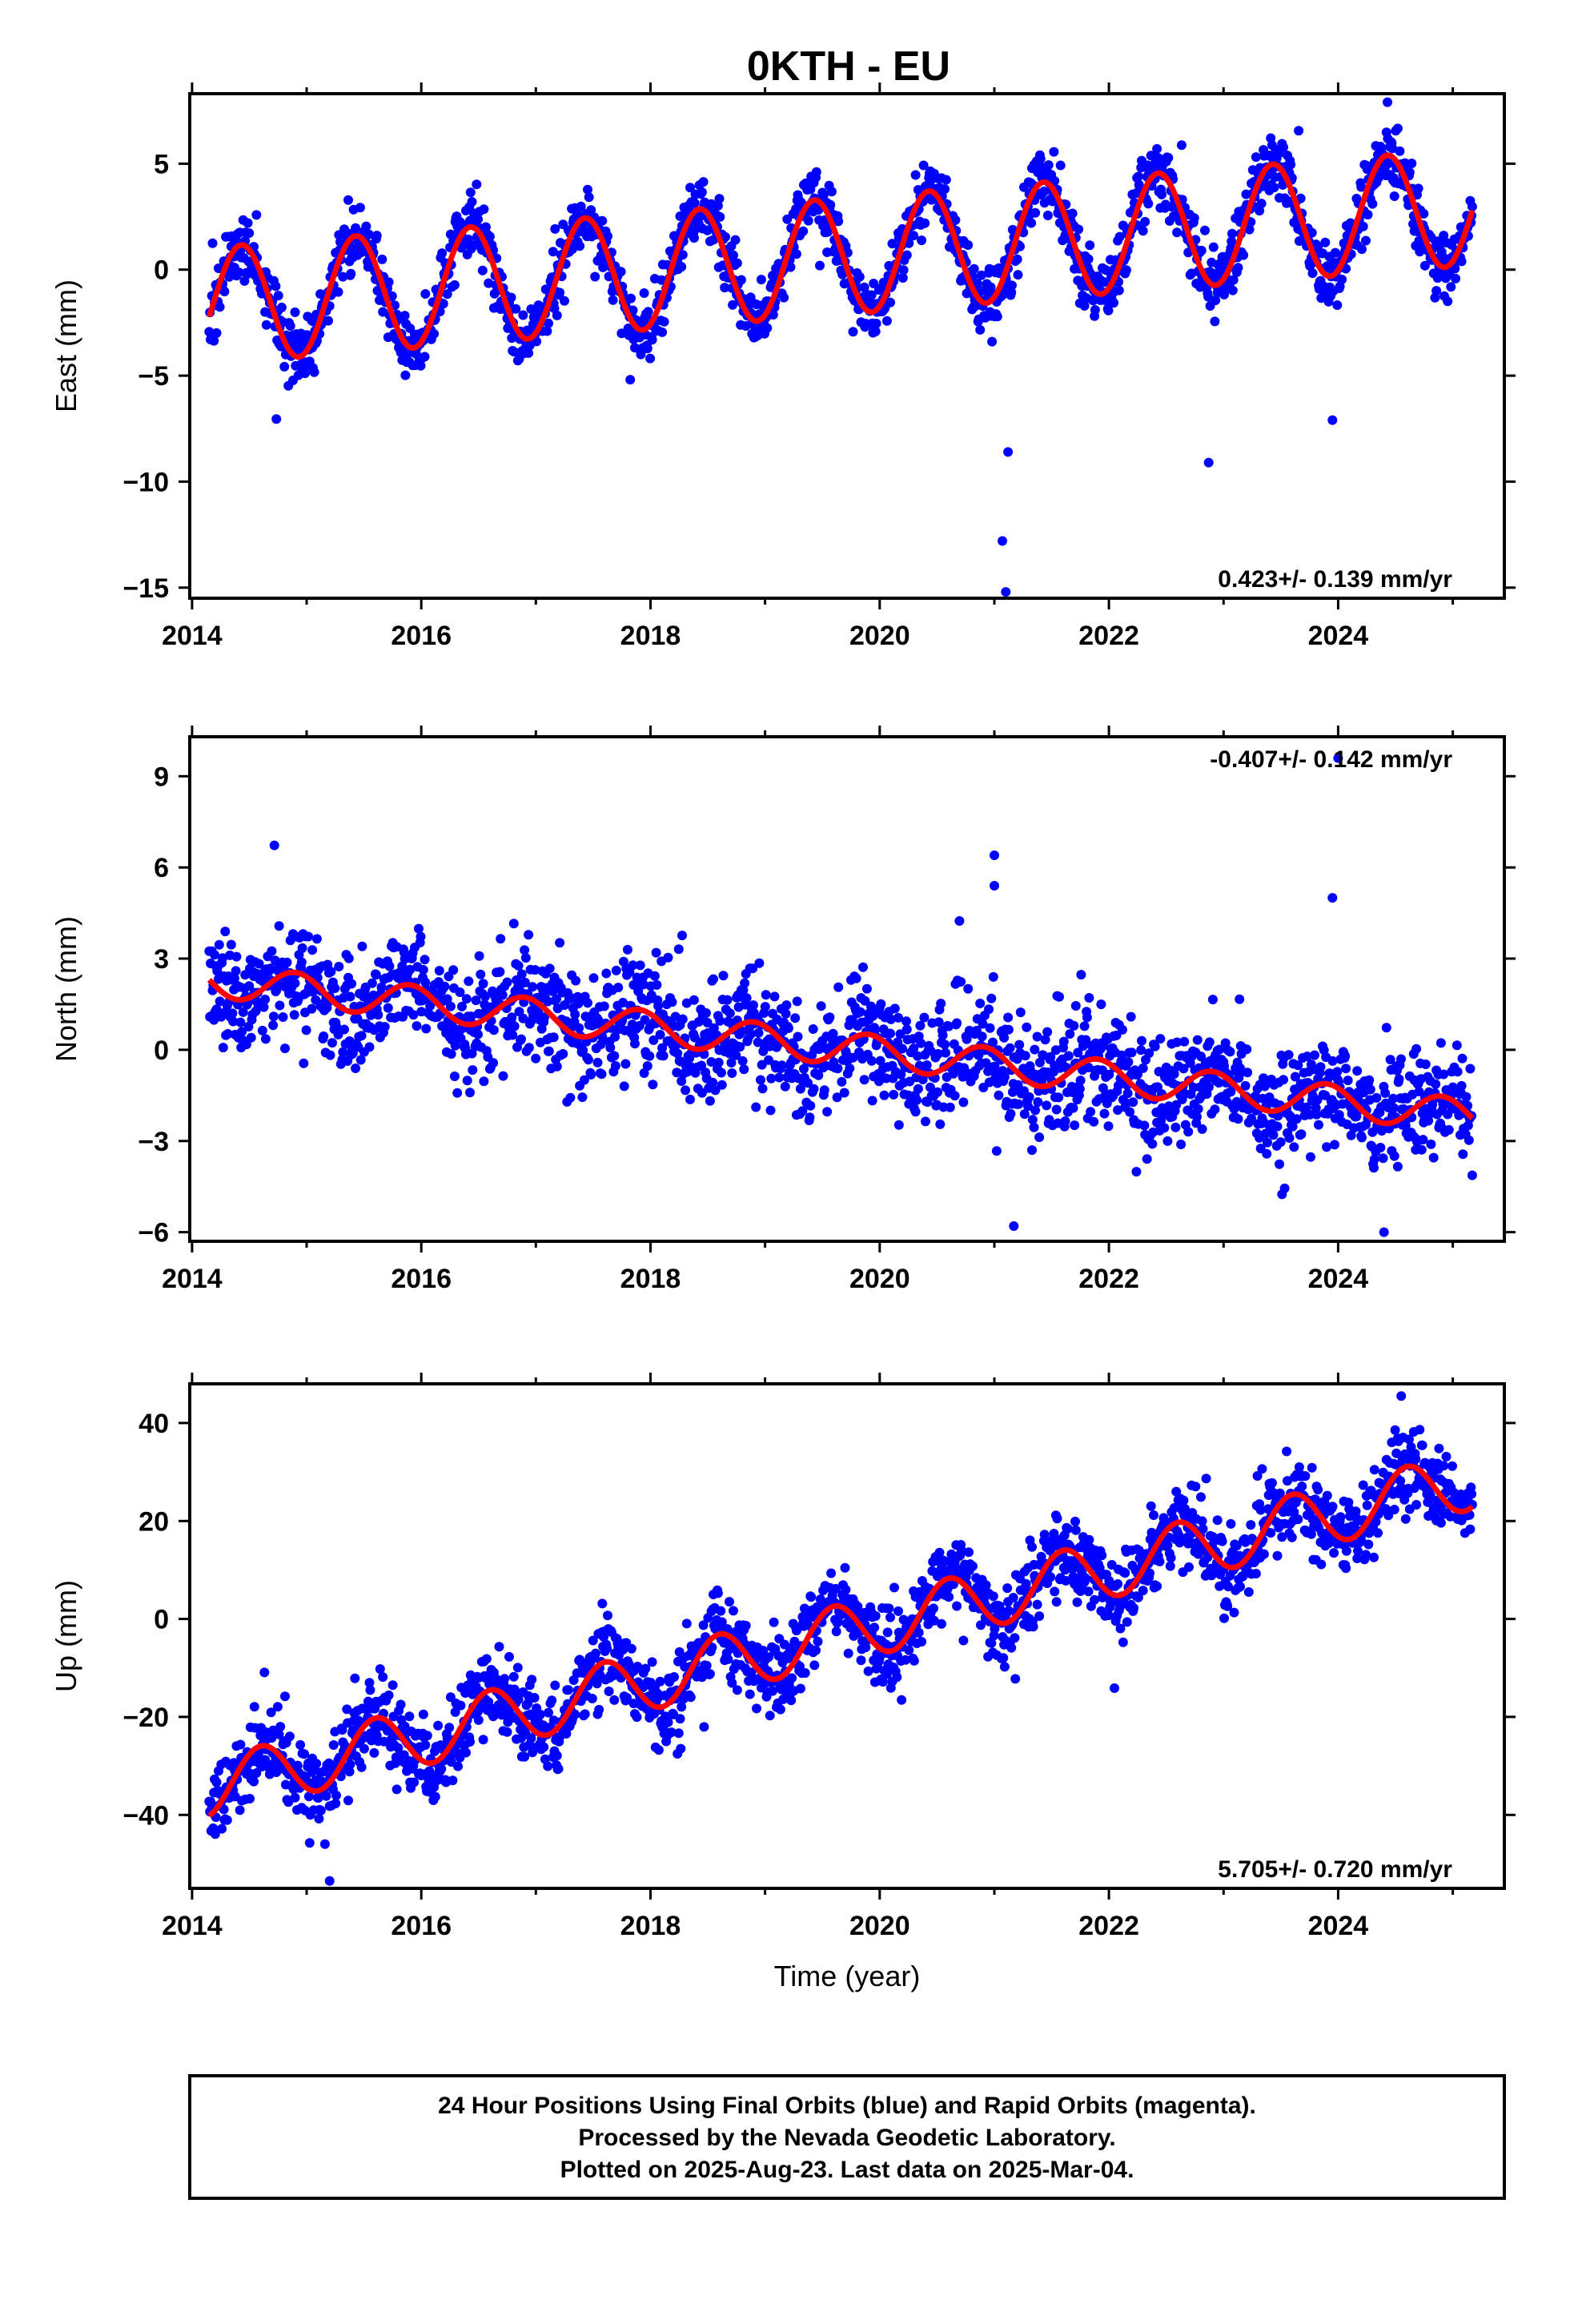 This screenshot has height=2324, width=1582. I want to click on east-outlier-point, so click(1208, 463).